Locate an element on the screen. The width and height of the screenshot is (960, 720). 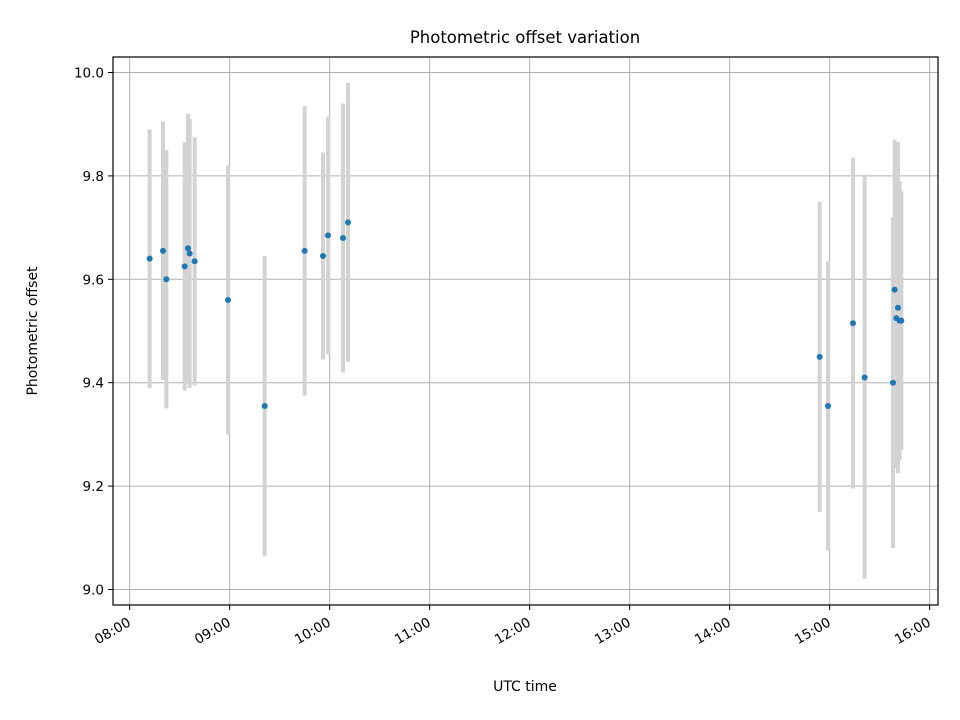
y-tick-label: 9.6 is located at coordinates (93, 280).